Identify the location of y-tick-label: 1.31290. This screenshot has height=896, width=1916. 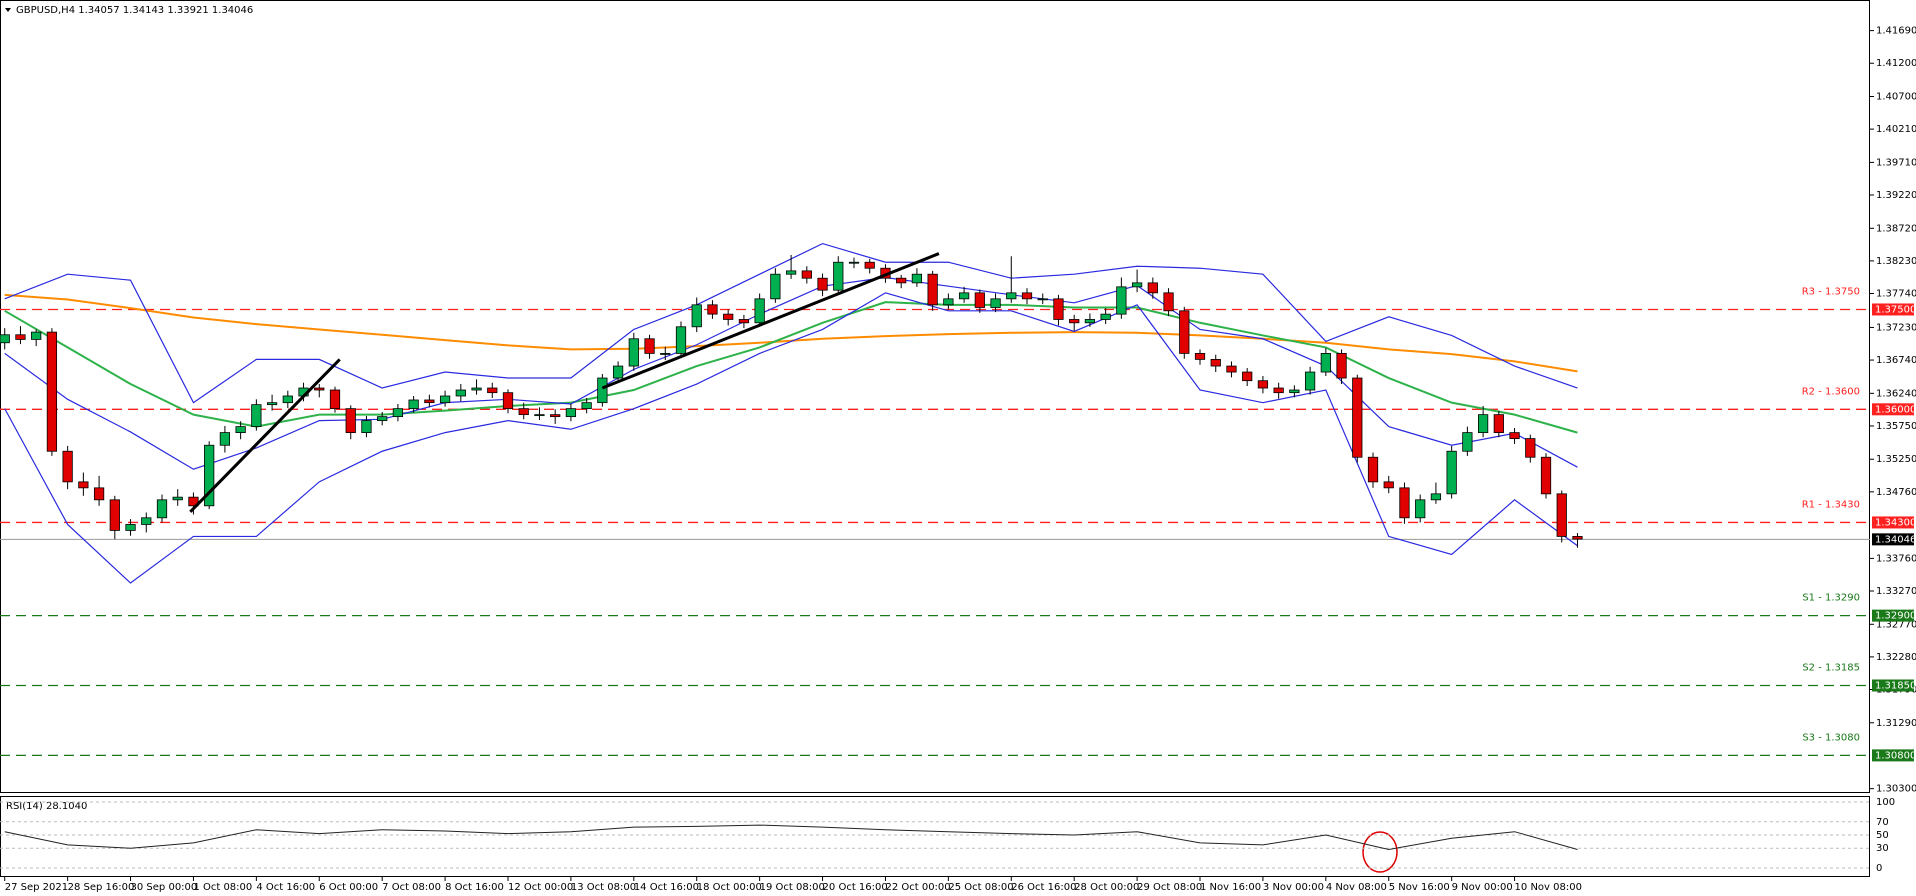
(1896, 723).